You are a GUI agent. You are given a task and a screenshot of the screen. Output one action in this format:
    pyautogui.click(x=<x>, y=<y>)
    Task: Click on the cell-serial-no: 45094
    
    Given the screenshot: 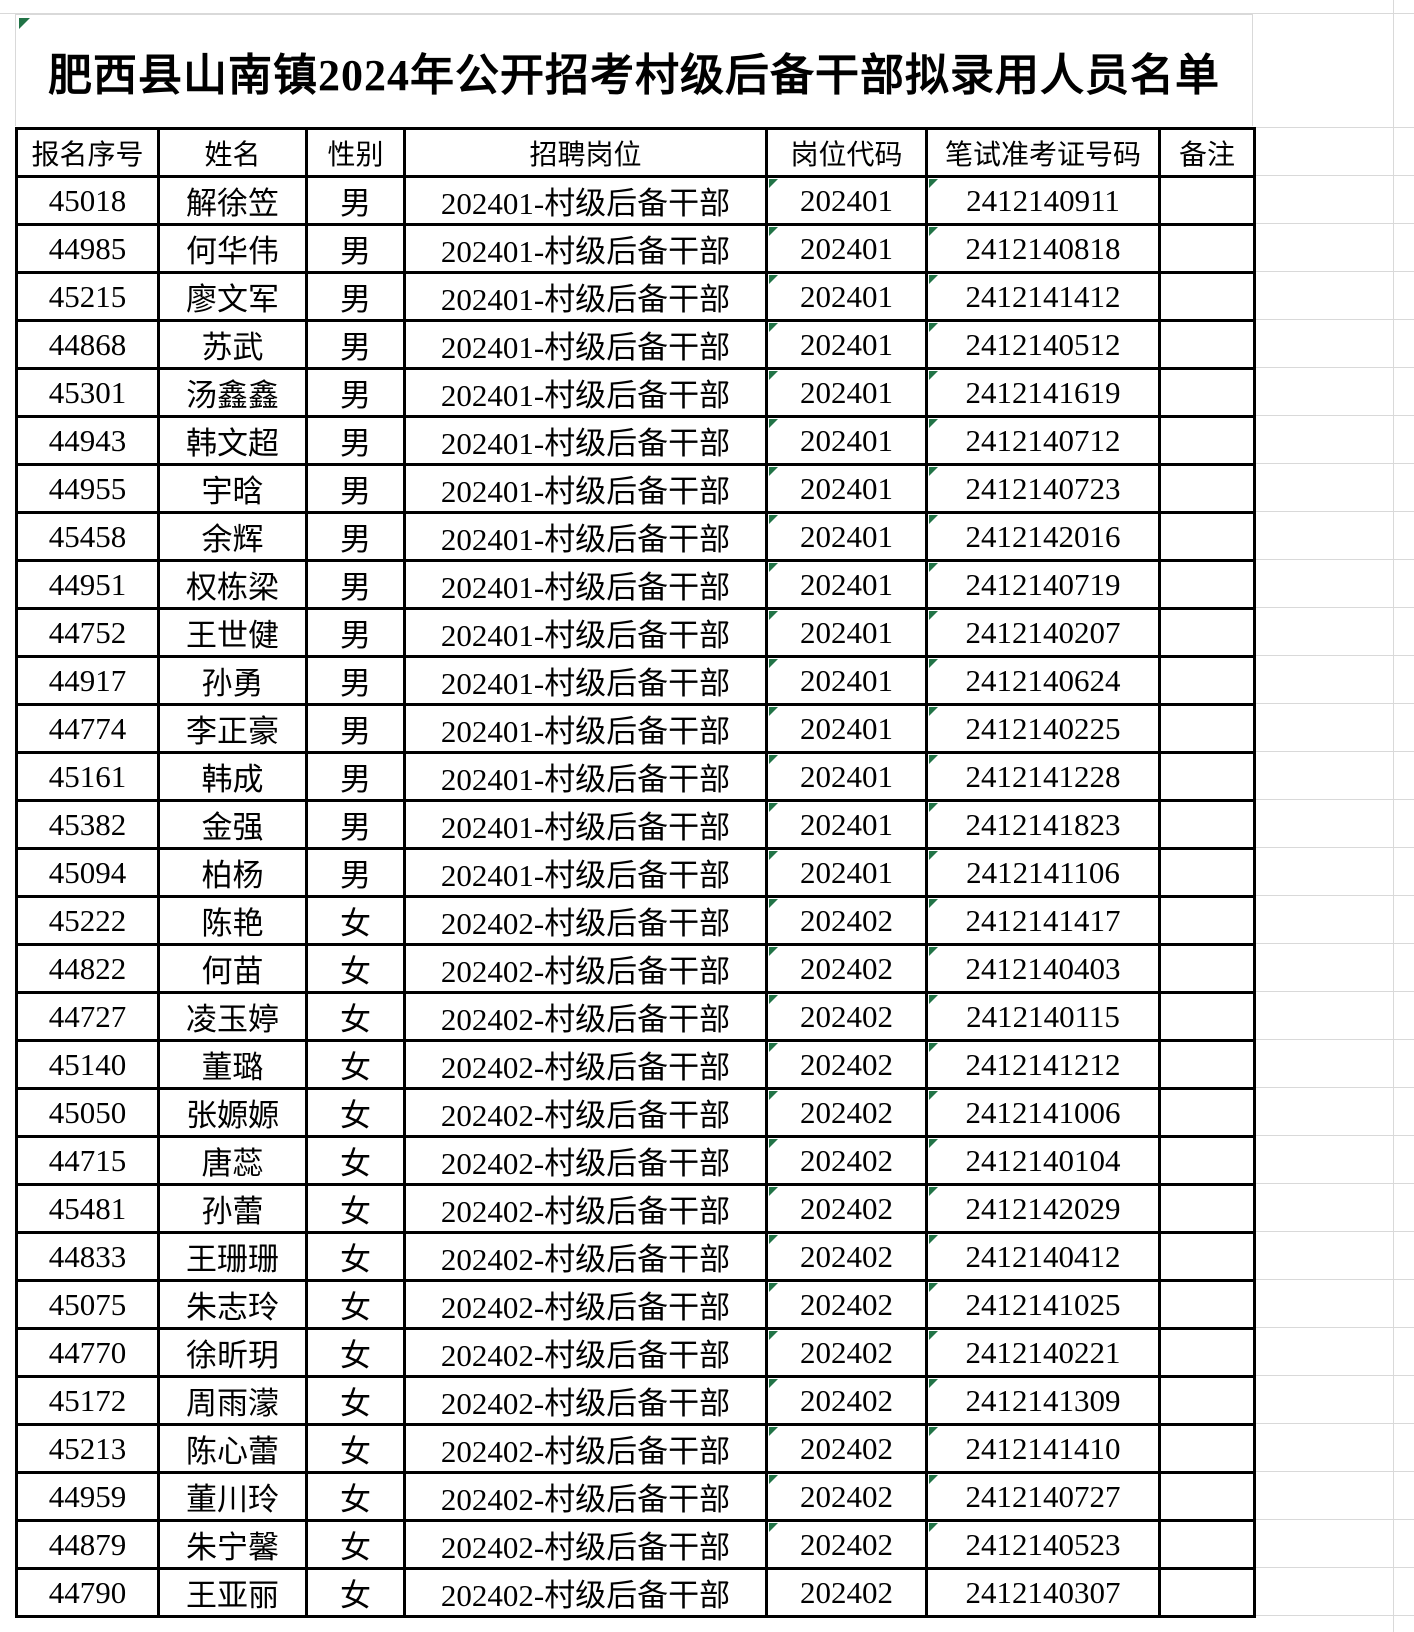 What is the action you would take?
    pyautogui.click(x=87, y=872)
    